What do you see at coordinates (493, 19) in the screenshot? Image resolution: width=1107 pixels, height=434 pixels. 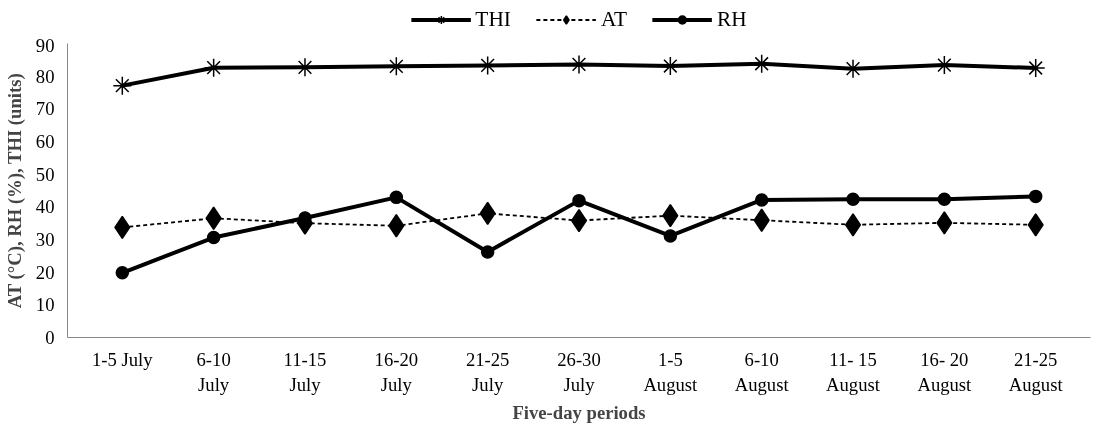 I see `legend-label: THI` at bounding box center [493, 19].